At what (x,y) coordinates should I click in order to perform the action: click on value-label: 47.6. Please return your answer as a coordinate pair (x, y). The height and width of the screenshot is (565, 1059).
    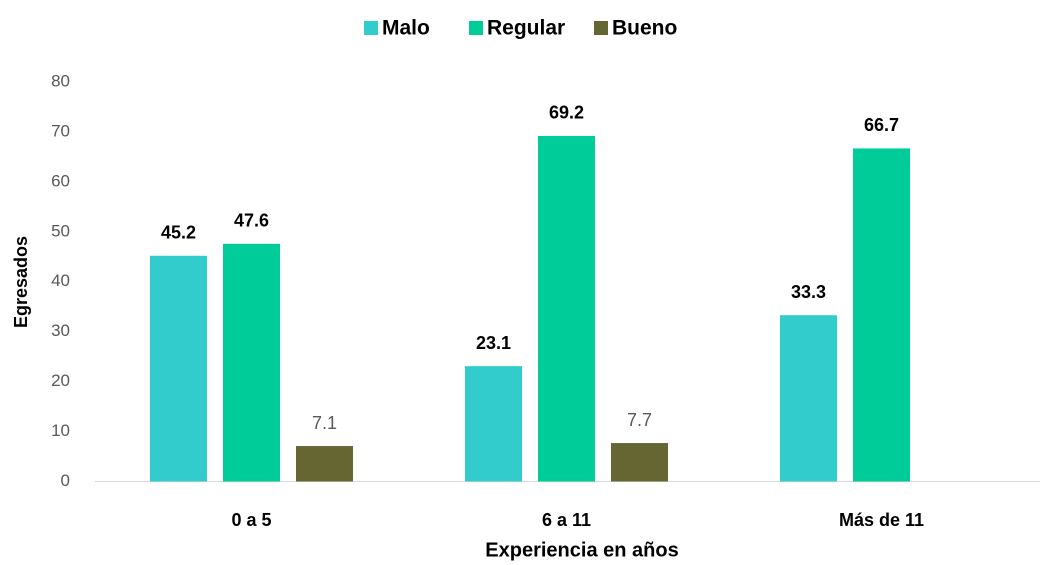
    Looking at the image, I should click on (251, 221).